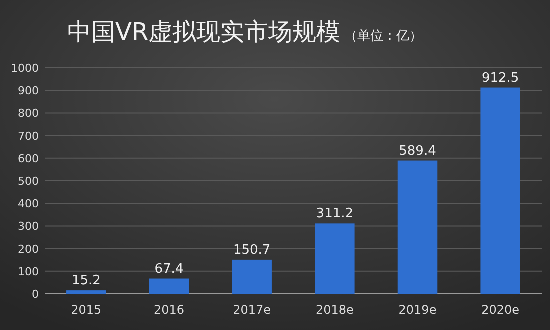  I want to click on y-tick-label: 900, so click(28, 91).